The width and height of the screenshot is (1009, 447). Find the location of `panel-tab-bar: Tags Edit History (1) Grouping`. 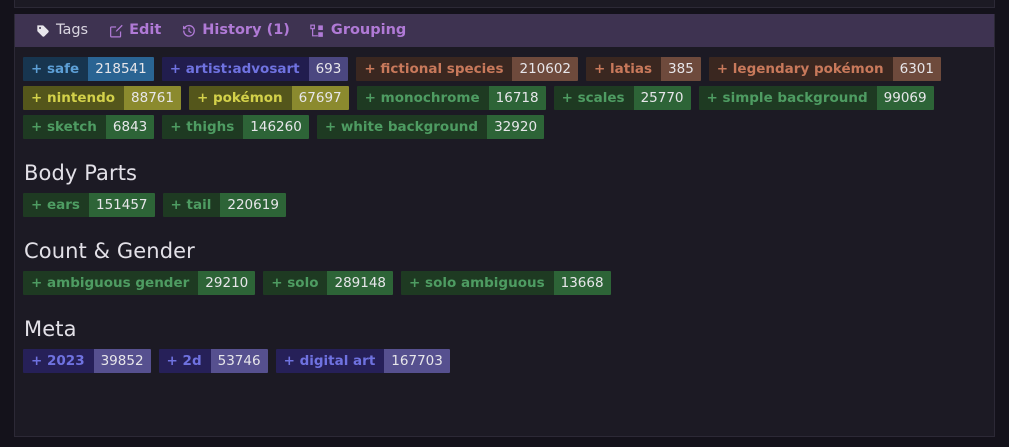

panel-tab-bar: Tags Edit History (1) Grouping is located at coordinates (504, 30).